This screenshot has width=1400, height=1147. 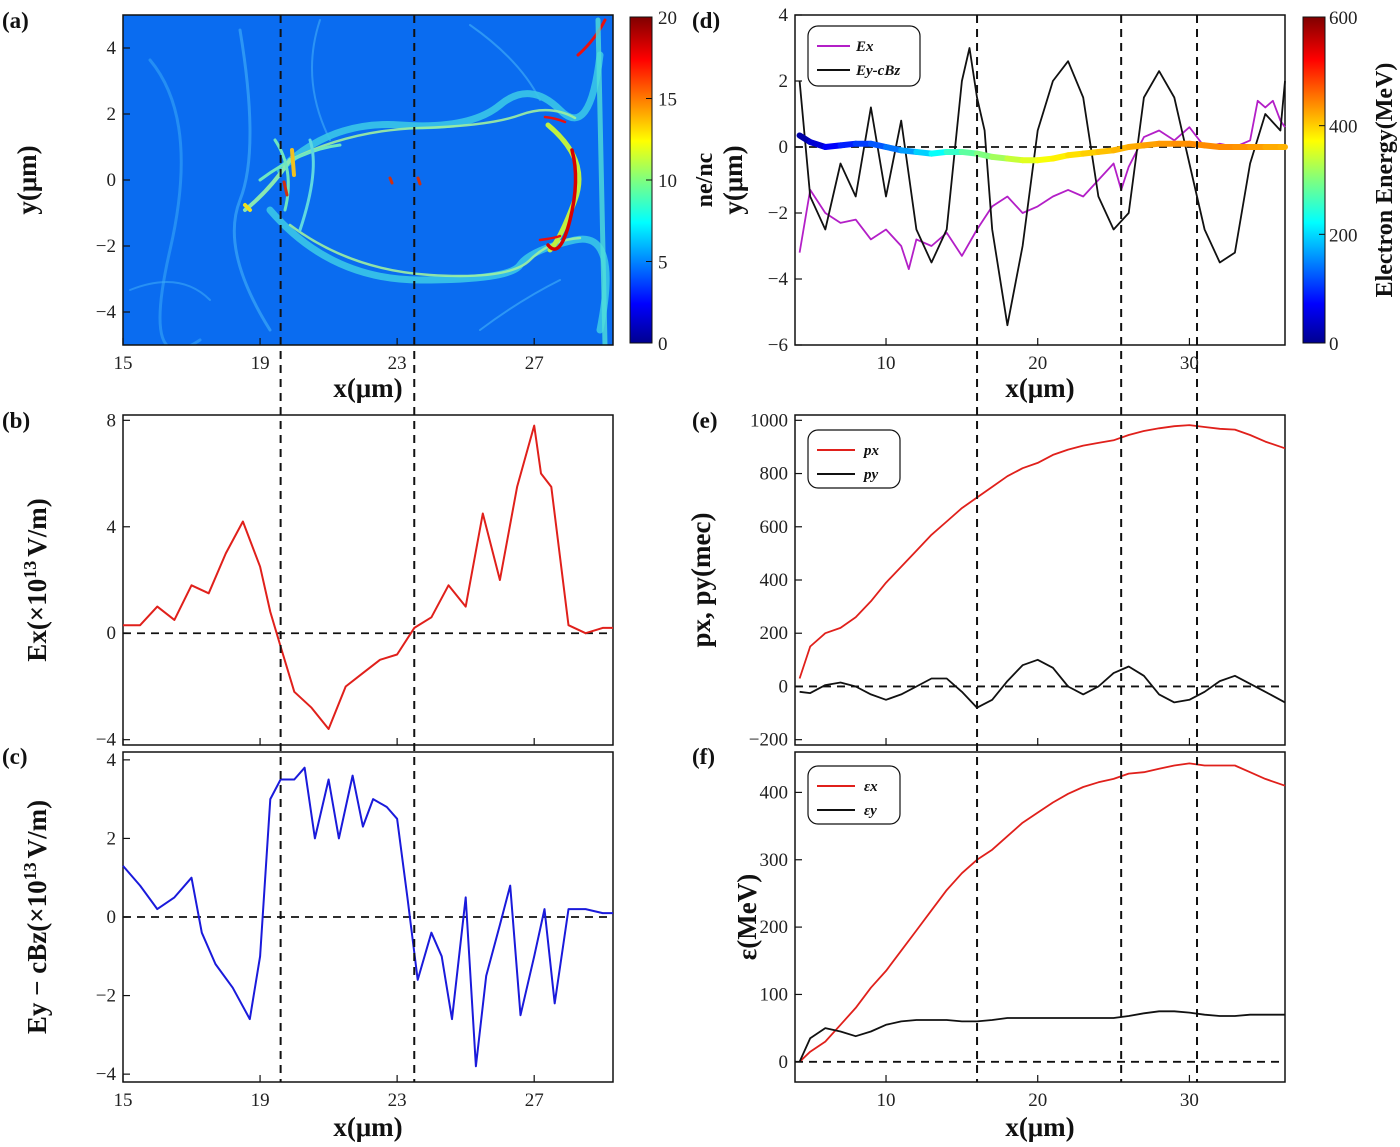 What do you see at coordinates (705, 420) in the screenshot?
I see `panel-label-e: (e)` at bounding box center [705, 420].